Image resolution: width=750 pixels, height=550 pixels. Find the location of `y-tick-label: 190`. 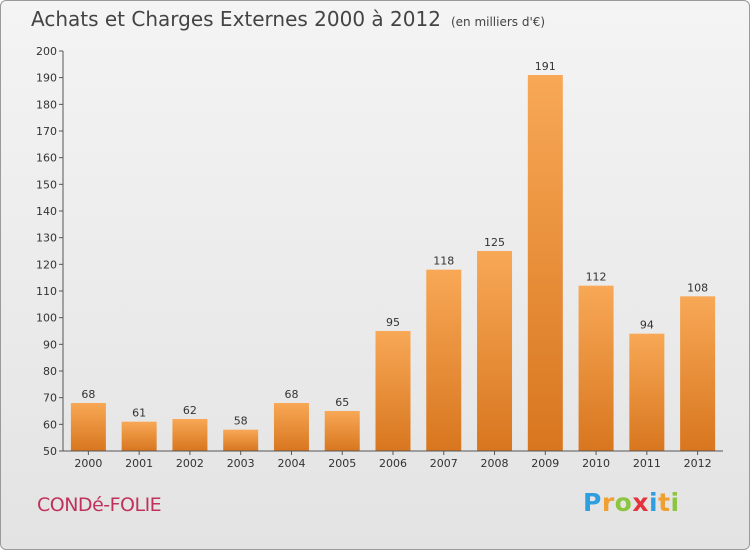

y-tick-label: 190 is located at coordinates (46, 78).